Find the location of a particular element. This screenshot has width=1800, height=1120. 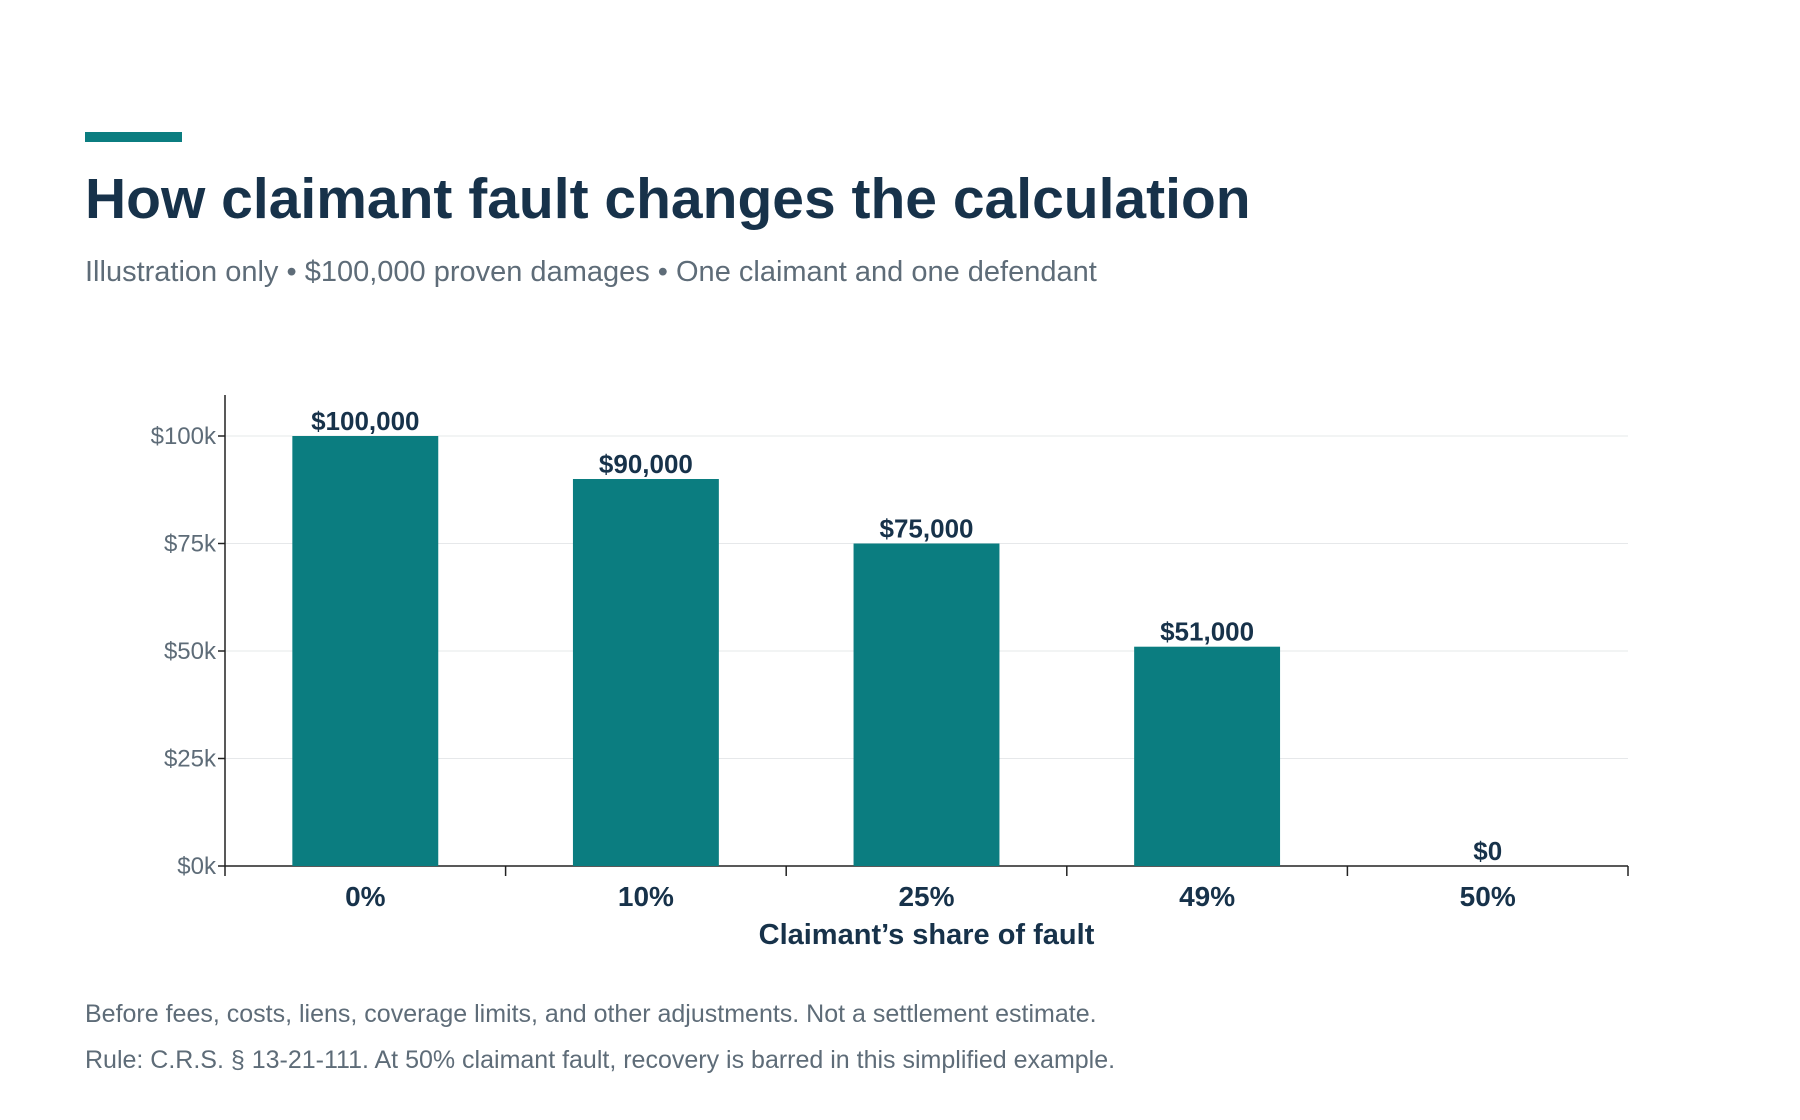

x-tick-label: 50% is located at coordinates (1488, 896).